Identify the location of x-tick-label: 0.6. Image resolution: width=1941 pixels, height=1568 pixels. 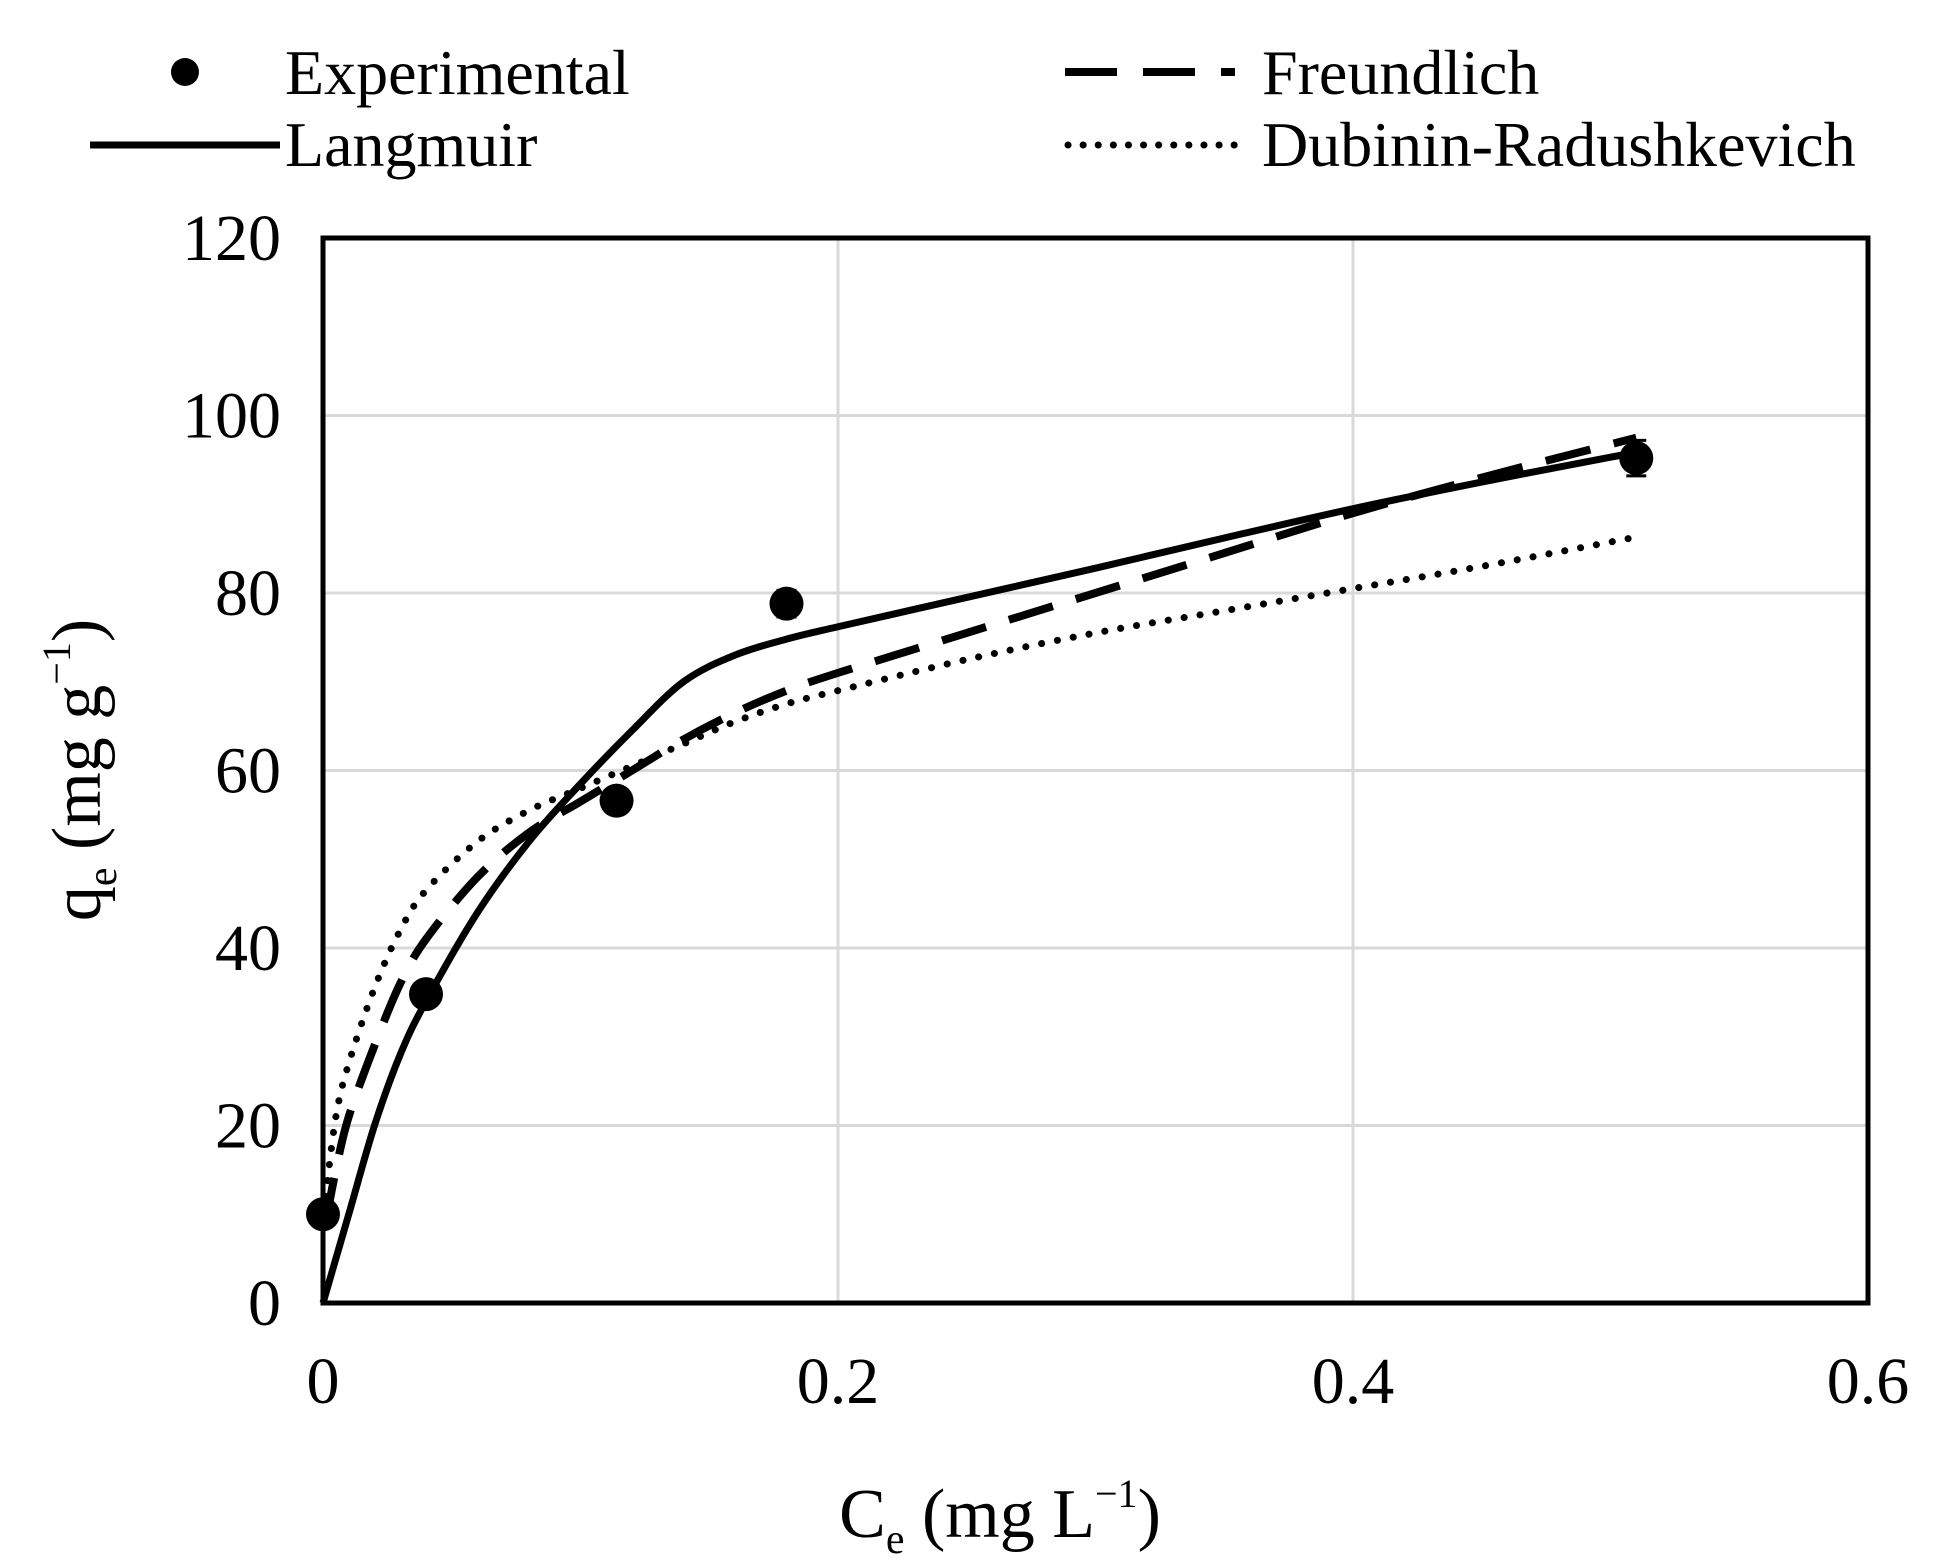
(1868, 1381).